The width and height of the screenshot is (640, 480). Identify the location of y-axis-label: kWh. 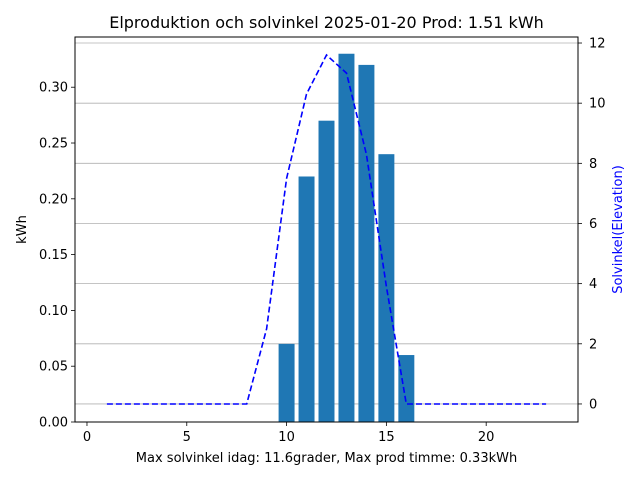
(22, 229).